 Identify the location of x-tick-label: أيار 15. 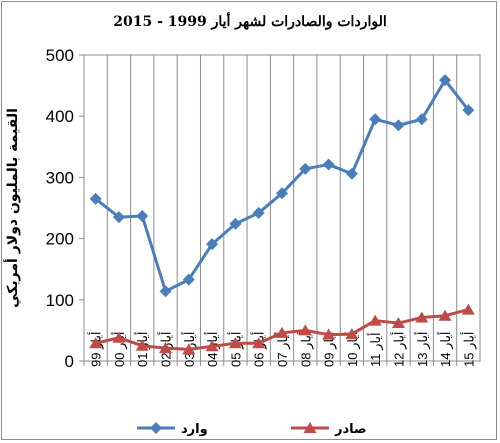
(468, 349).